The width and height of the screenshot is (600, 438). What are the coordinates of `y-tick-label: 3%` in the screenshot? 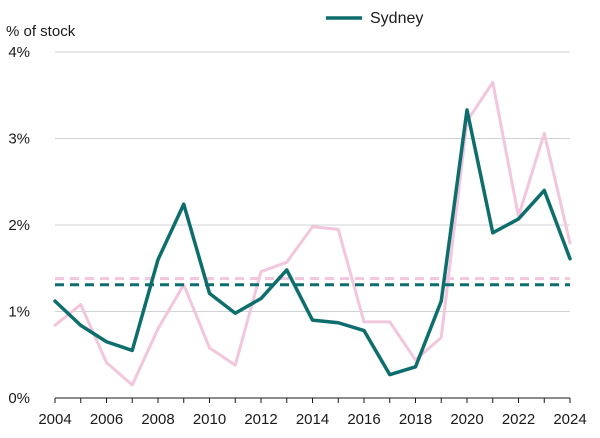 It's located at (19, 139).